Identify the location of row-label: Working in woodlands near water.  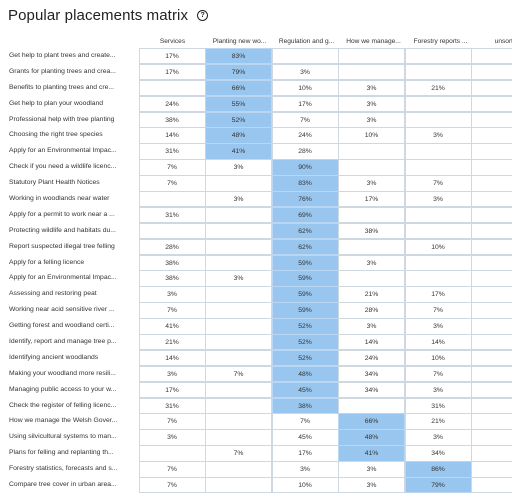
(59, 199).